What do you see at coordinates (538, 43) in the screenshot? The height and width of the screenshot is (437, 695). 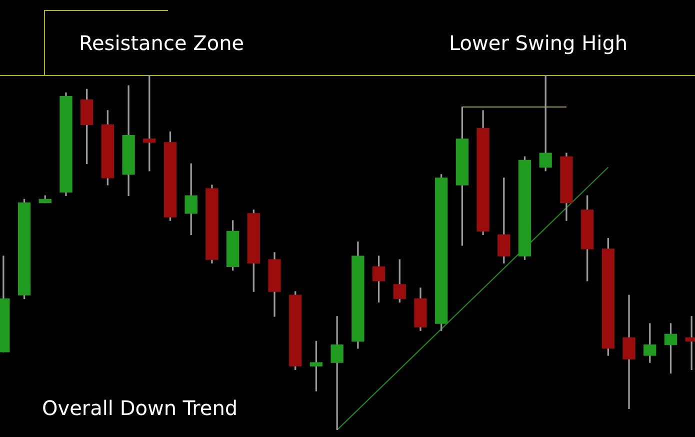 I see `text: Lower Swing High` at bounding box center [538, 43].